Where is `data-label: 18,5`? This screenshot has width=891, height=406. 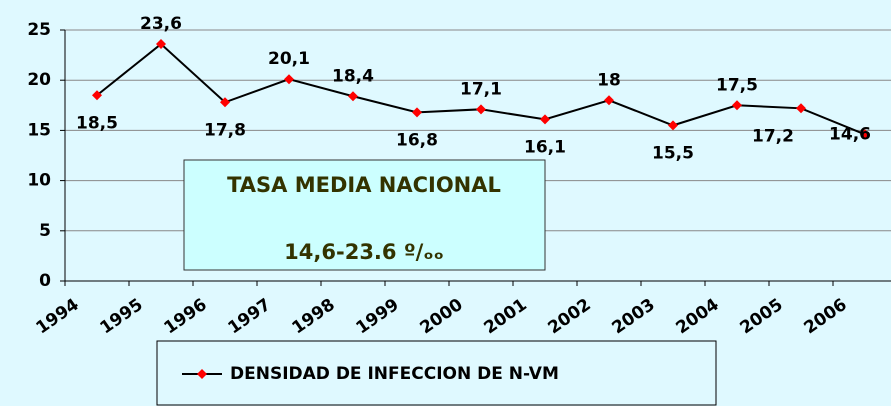 data-label: 18,5 is located at coordinates (97, 123).